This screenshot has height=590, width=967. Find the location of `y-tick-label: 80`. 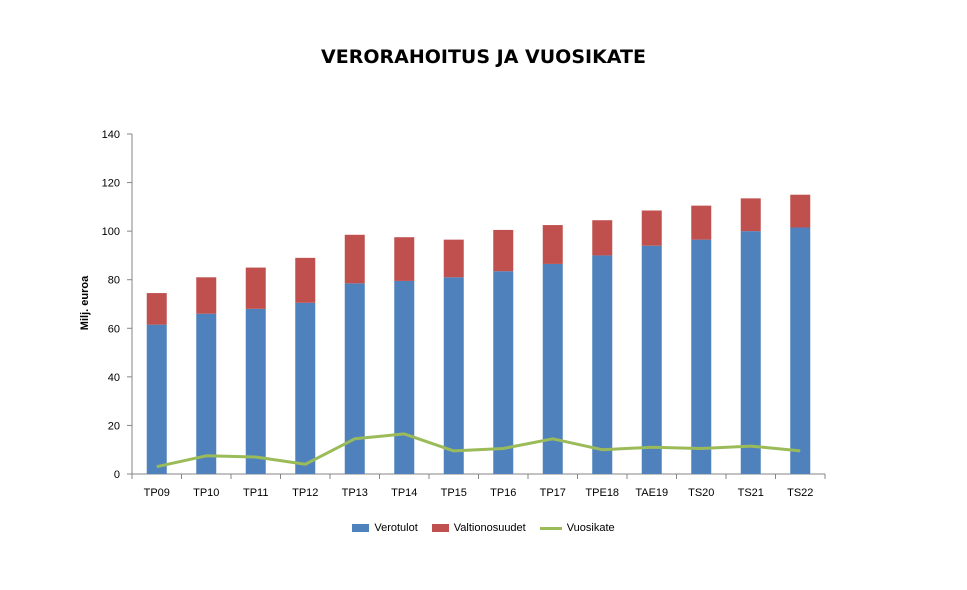

y-tick-label: 80 is located at coordinates (114, 281).